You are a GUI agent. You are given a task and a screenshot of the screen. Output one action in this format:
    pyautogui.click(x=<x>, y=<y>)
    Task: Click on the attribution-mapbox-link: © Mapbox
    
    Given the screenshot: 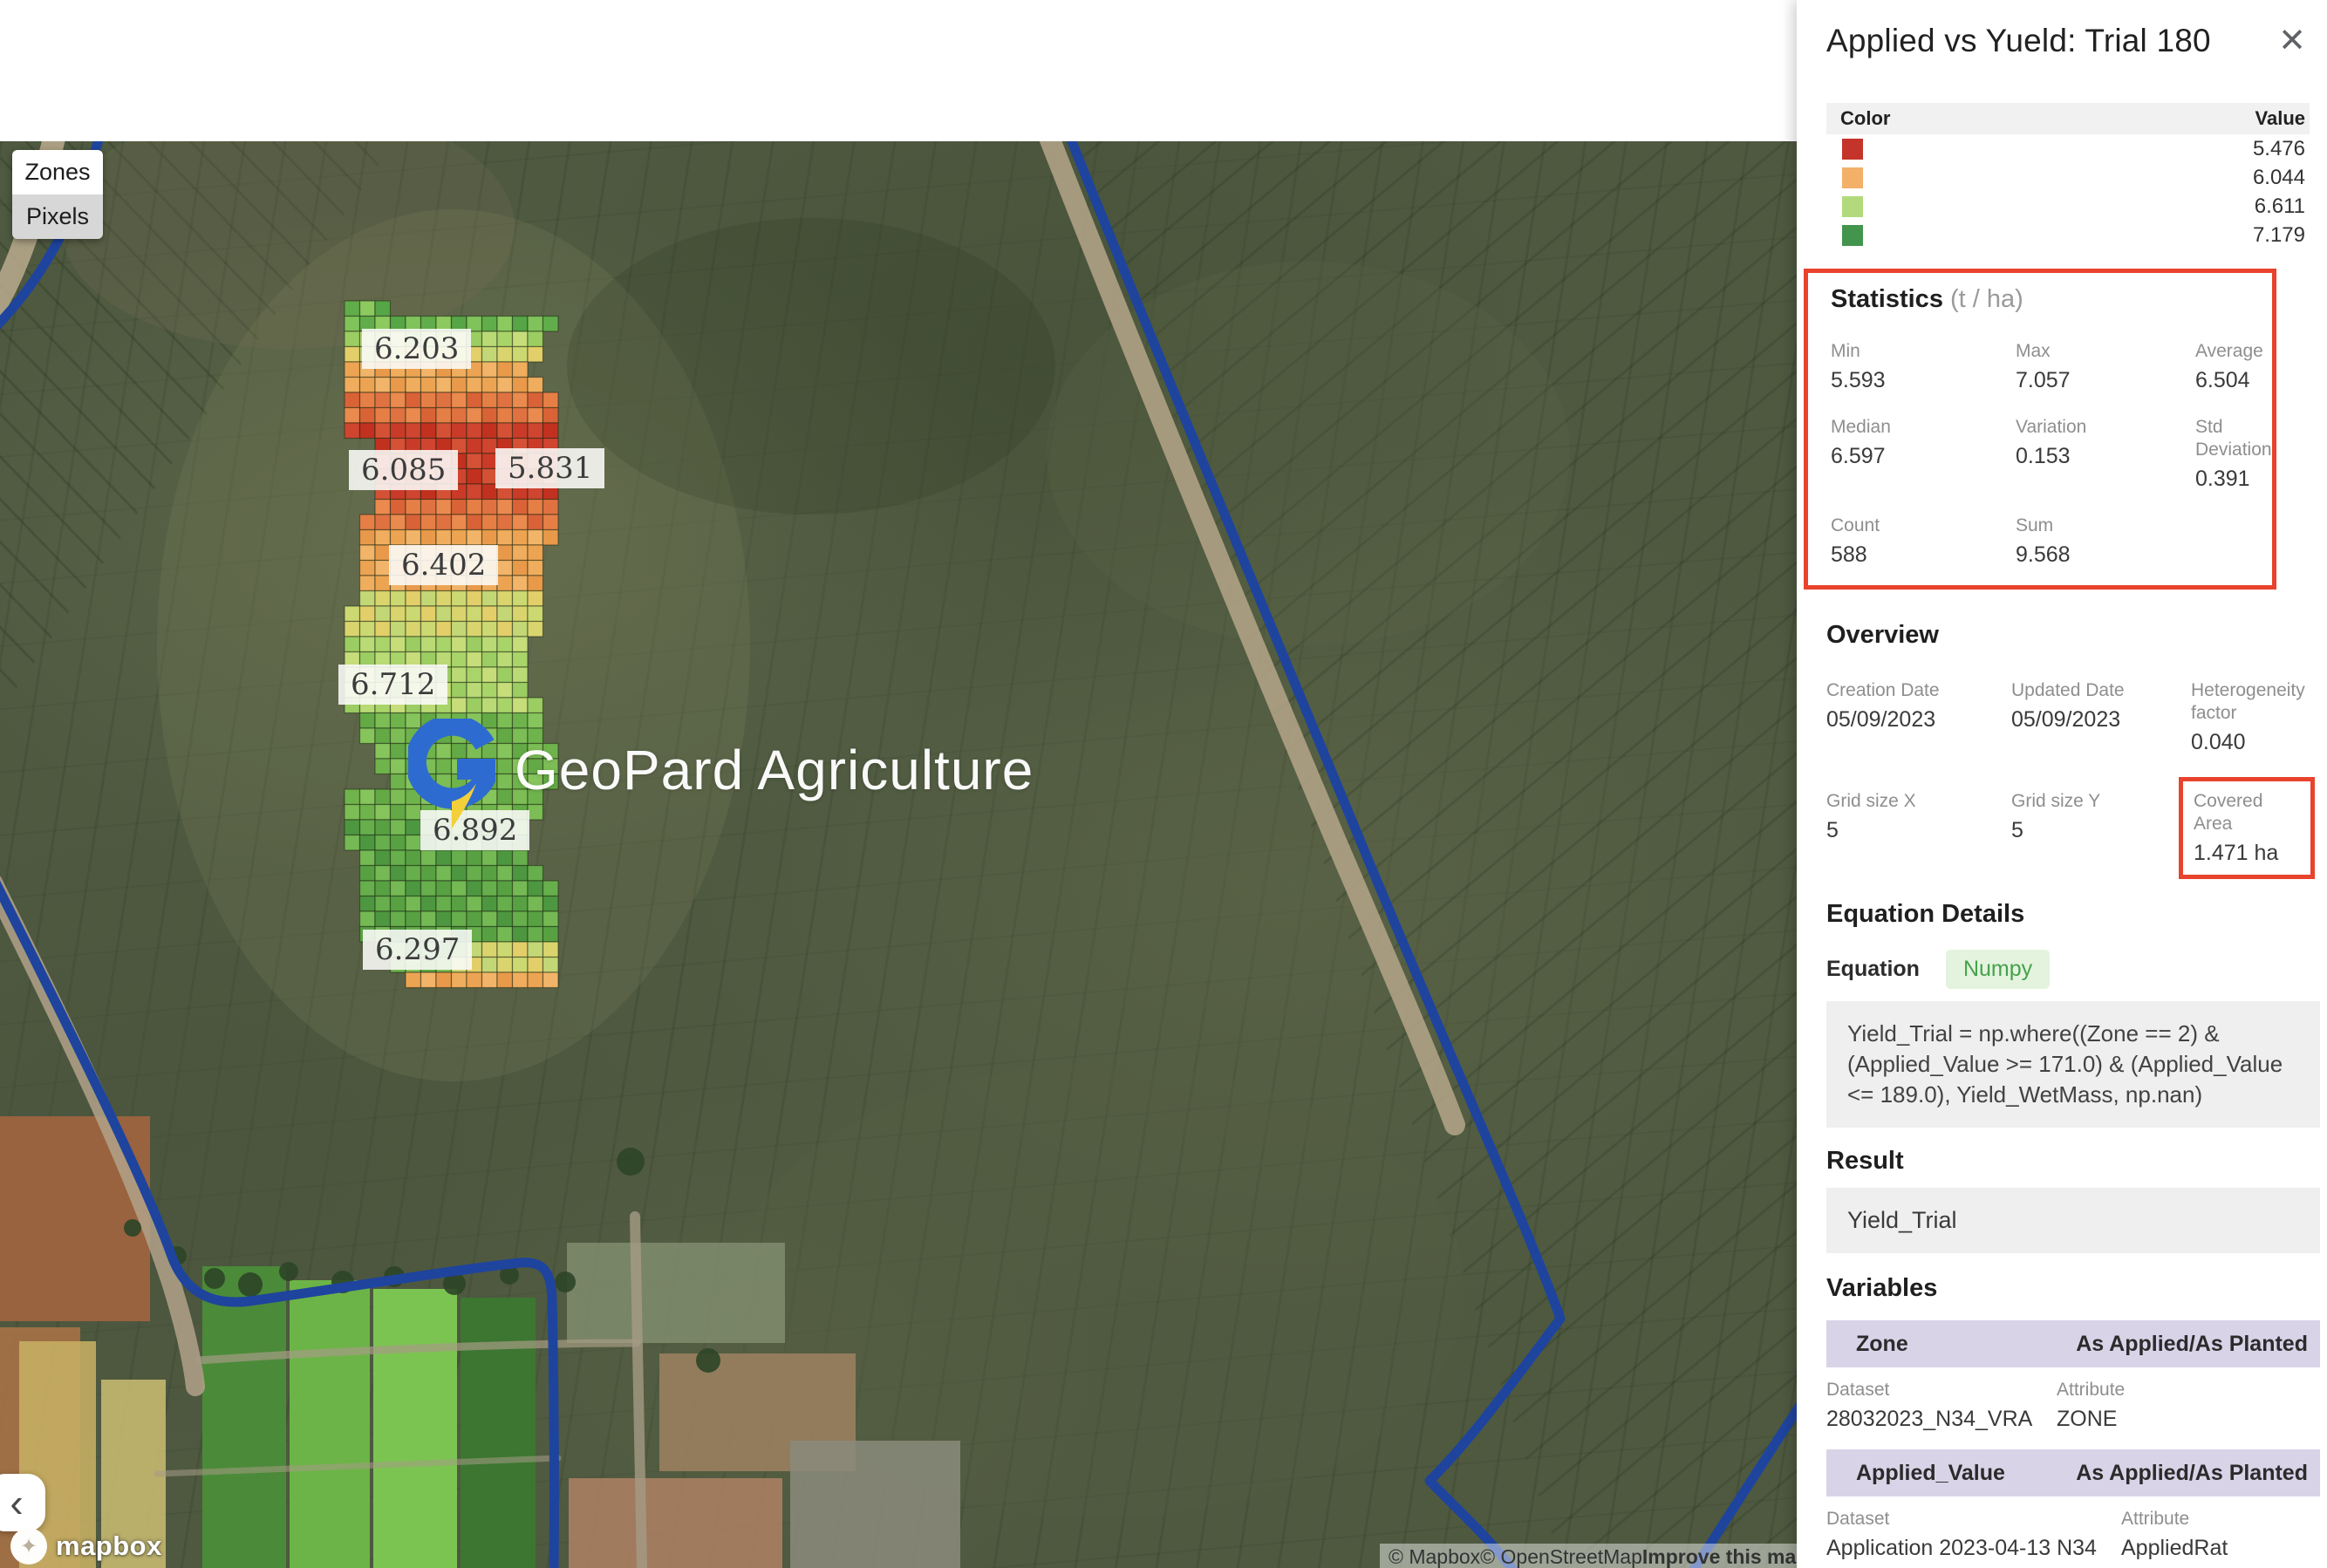 What is the action you would take?
    pyautogui.click(x=1435, y=1556)
    